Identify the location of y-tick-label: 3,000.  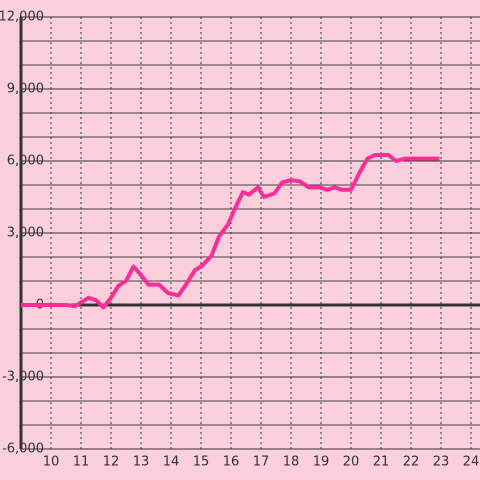
(25, 233).